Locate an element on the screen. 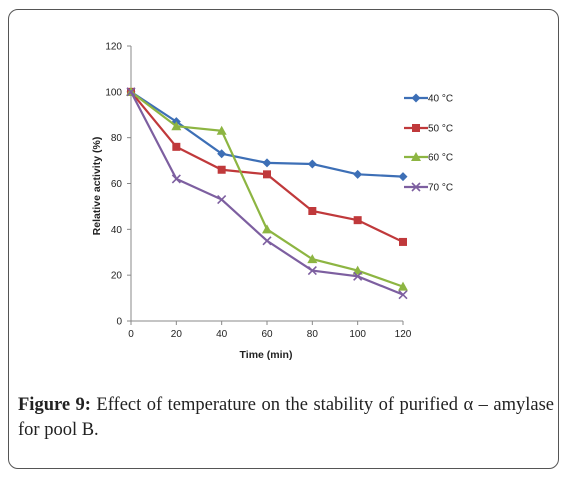 The height and width of the screenshot is (477, 569). x-tick-label: 0 is located at coordinates (131, 334).